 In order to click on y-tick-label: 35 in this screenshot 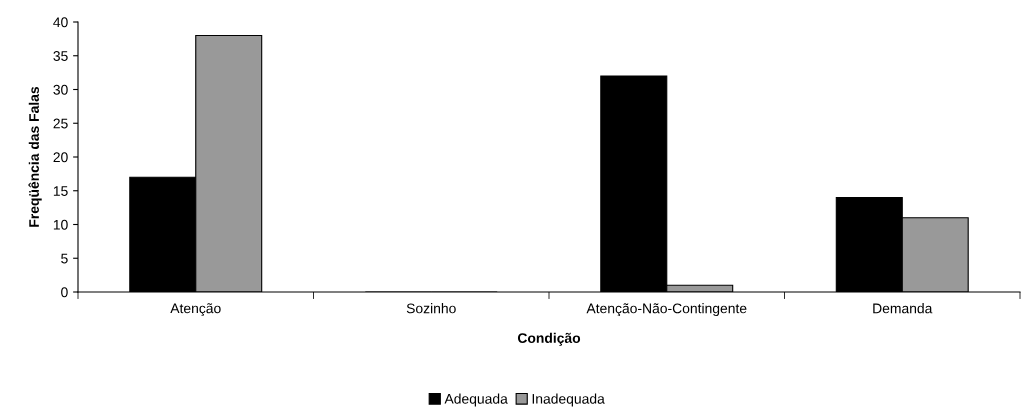, I will do `click(60, 56)`.